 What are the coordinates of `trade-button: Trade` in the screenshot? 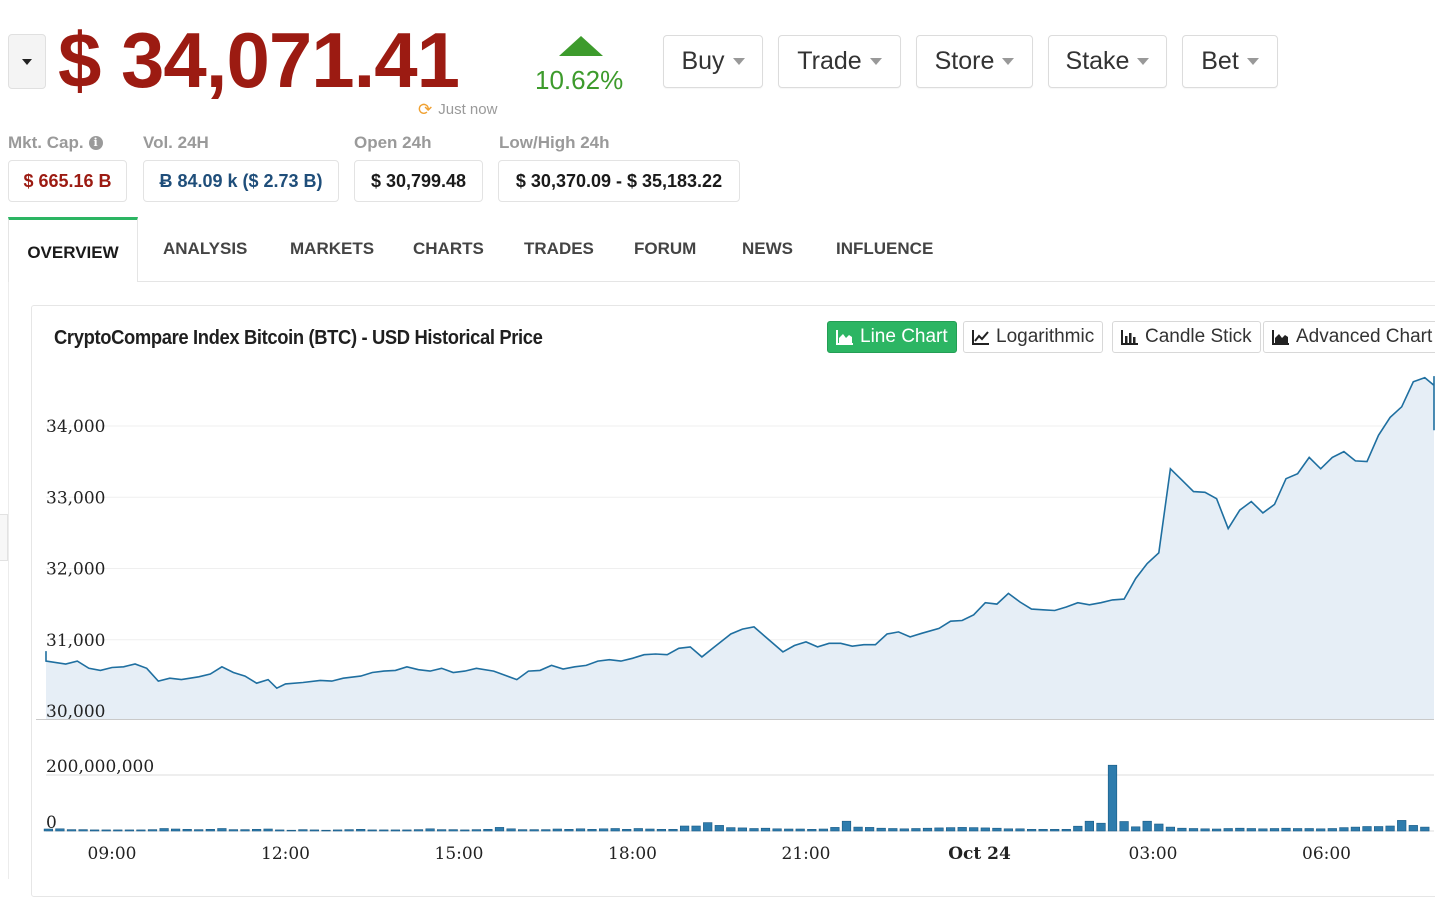 It's located at (839, 61).